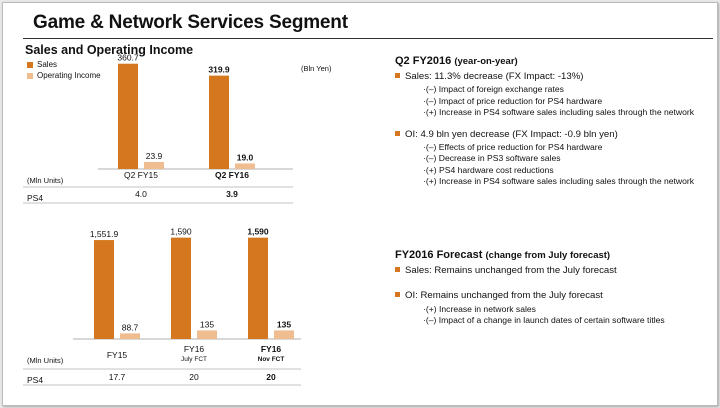 Image resolution: width=720 pixels, height=408 pixels. Describe the element at coordinates (368, 38) in the screenshot. I see `title-rule` at that location.